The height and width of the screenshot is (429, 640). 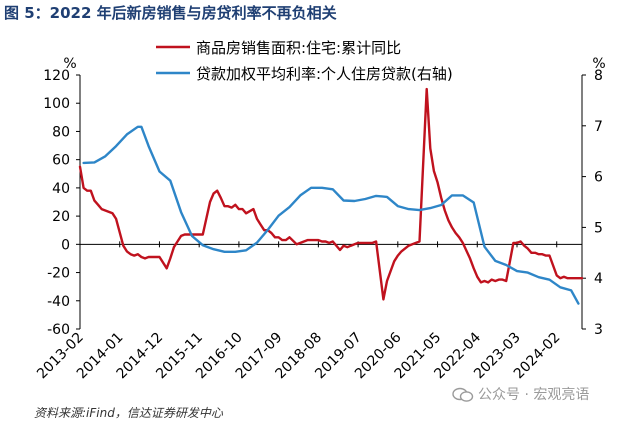 I want to click on watermark: 公众号 · 宏观亮语, so click(x=520, y=394).